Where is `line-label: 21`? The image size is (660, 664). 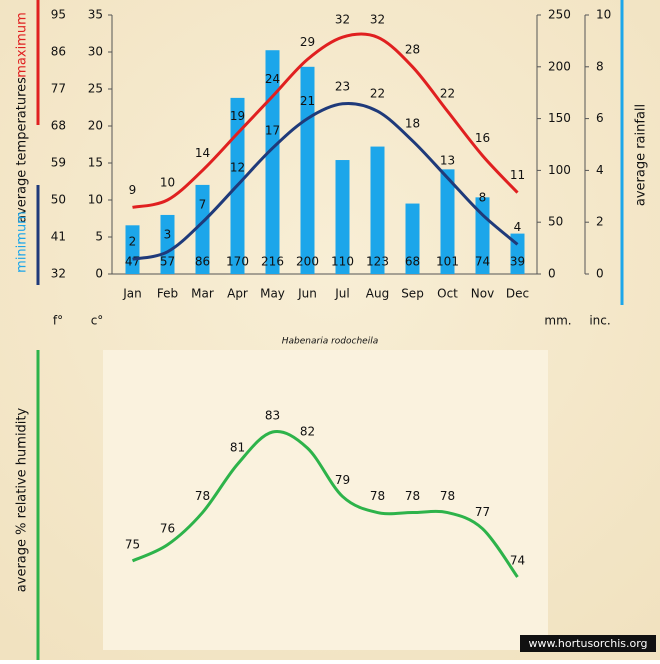 line-label: 21 is located at coordinates (307, 101).